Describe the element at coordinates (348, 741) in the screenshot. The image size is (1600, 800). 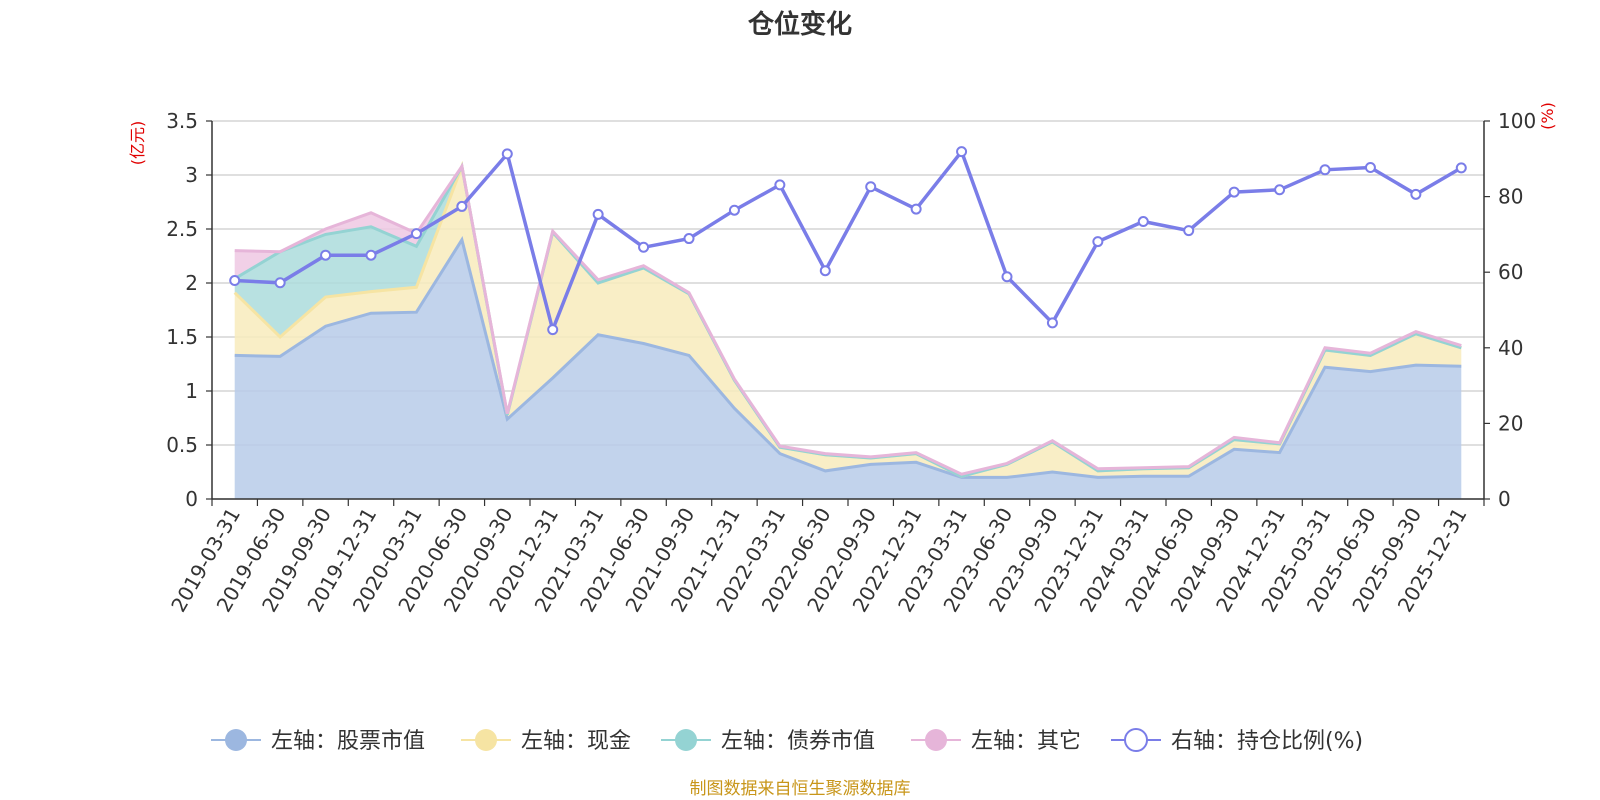
I see `legend-label: 左轴：股票市值` at that location.